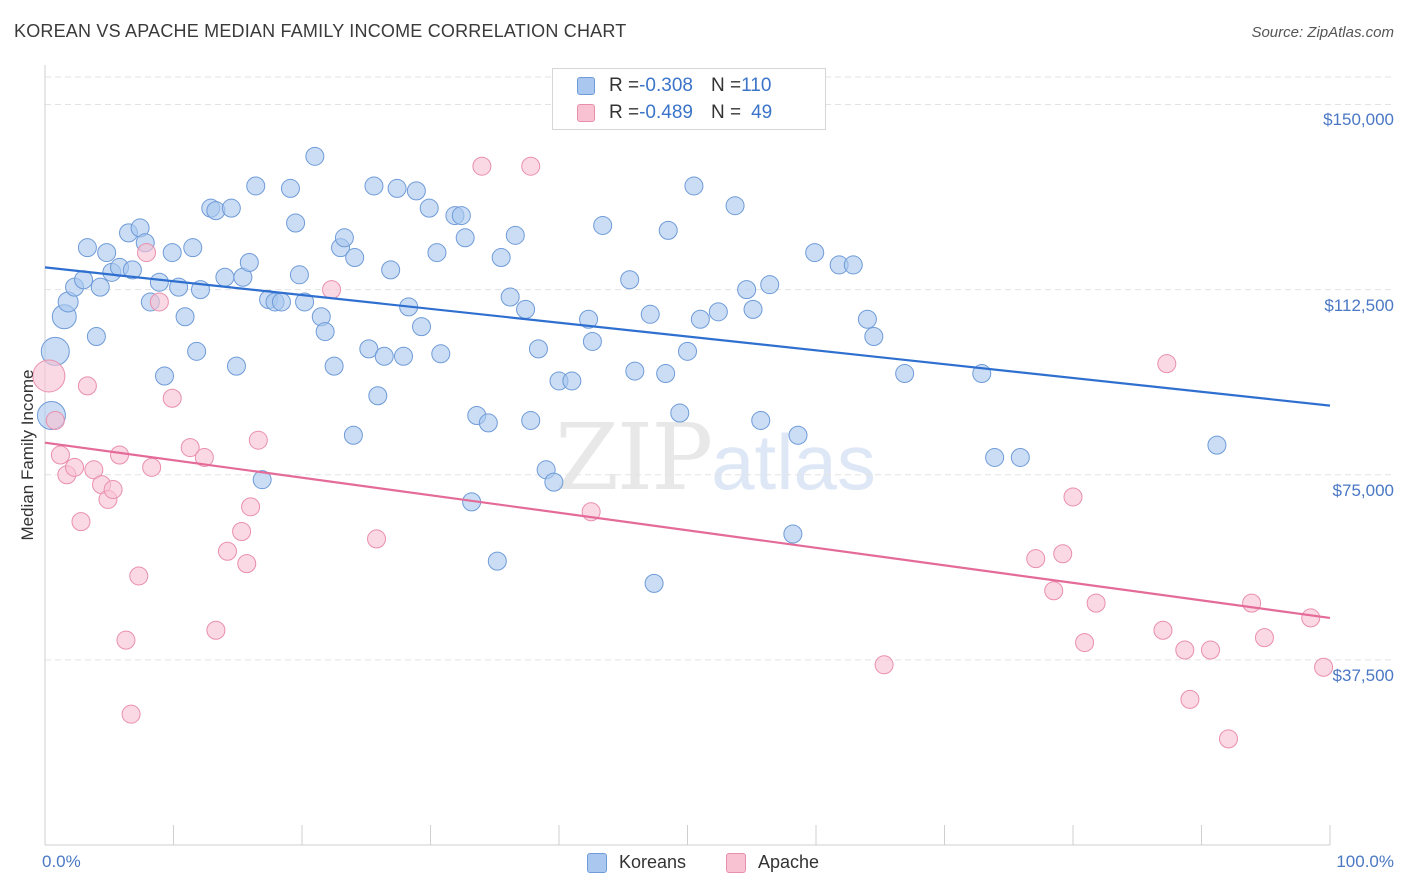  I want to click on legend-label-koreans: Koreans, so click(652, 862).